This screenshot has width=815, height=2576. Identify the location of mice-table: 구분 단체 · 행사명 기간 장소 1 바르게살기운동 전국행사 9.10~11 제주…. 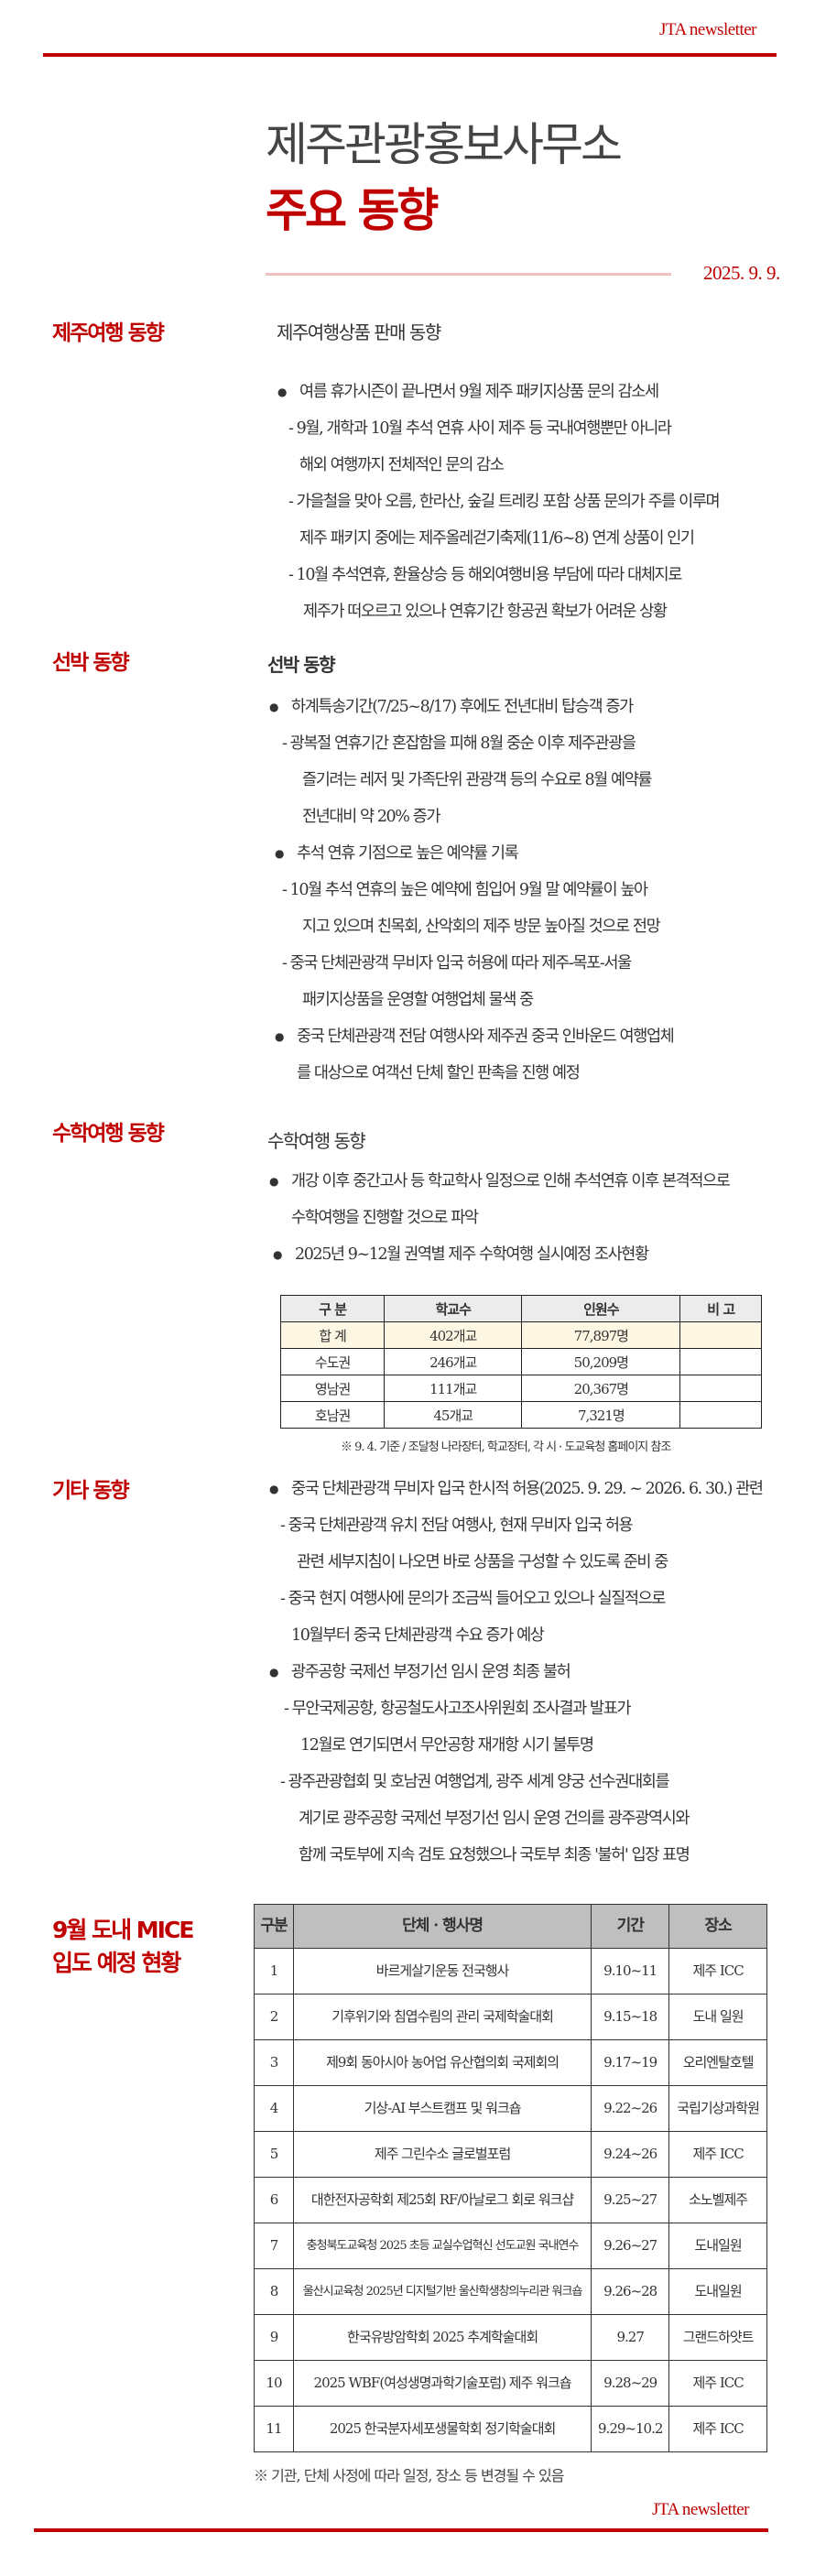
(510, 2178).